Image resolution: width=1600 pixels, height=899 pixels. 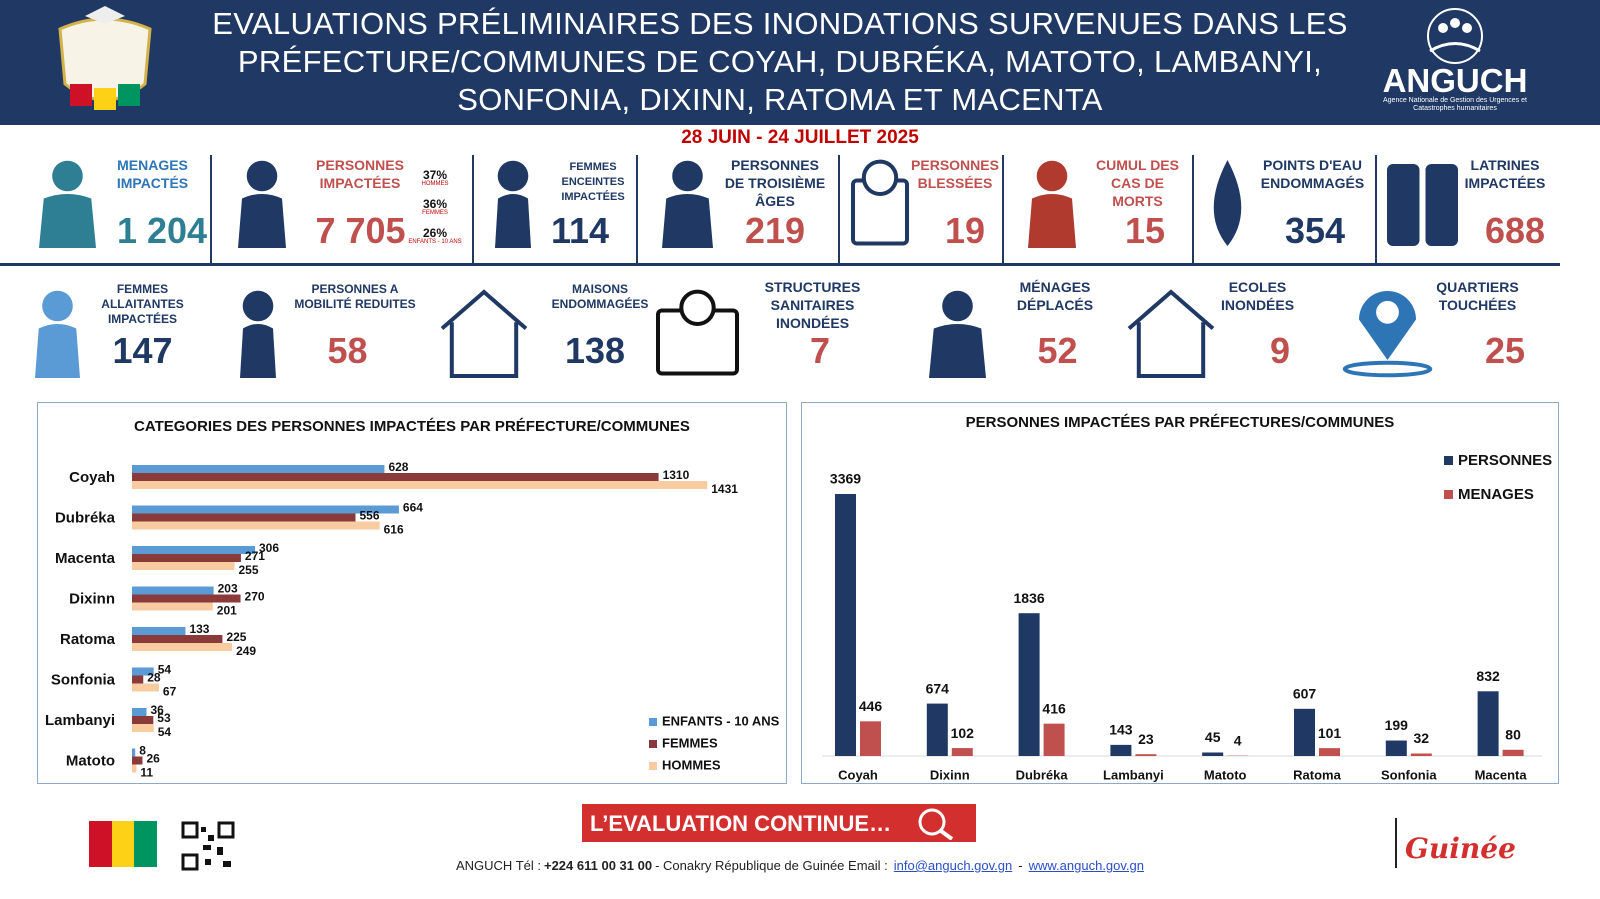 I want to click on stat-value: 52, so click(x=1057, y=350).